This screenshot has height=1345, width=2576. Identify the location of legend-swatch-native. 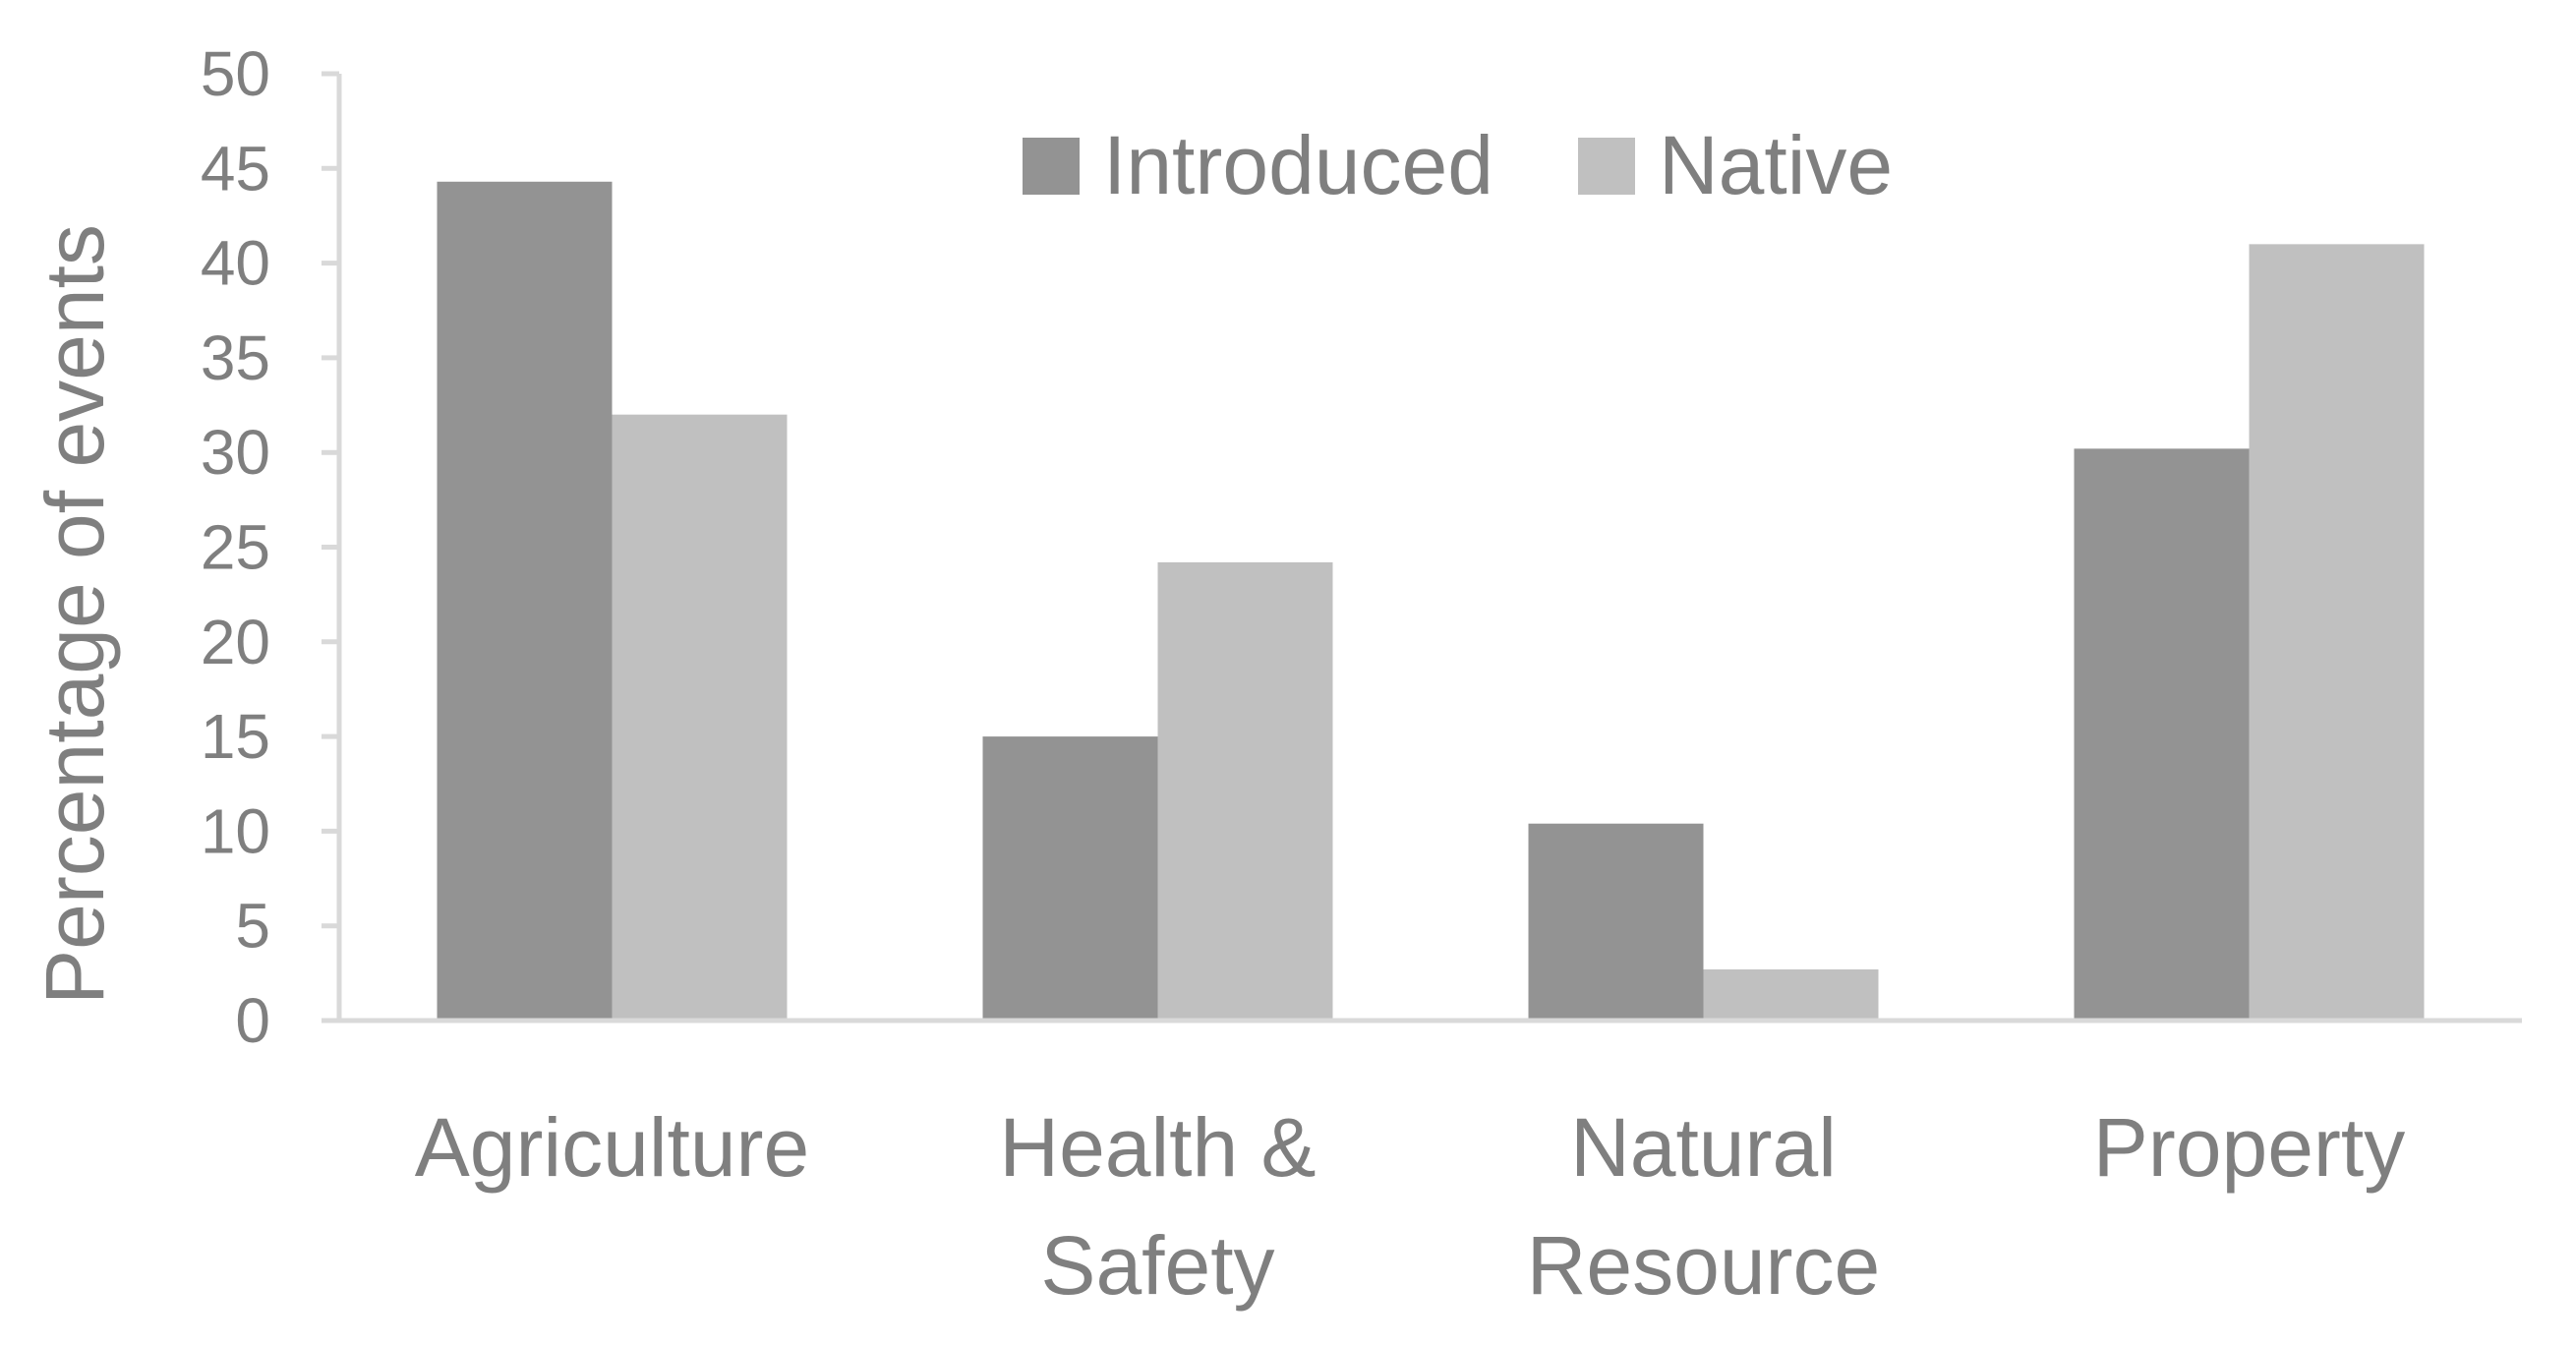
(1606, 166).